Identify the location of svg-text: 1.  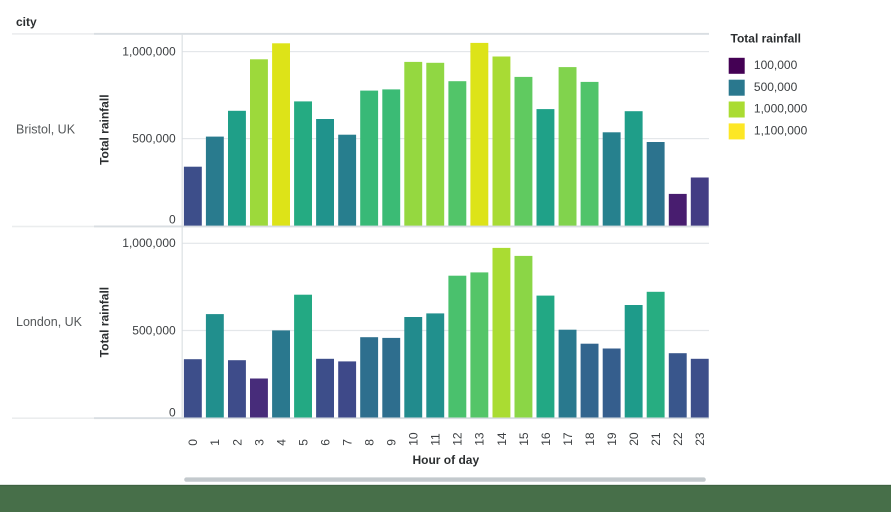
(215, 442).